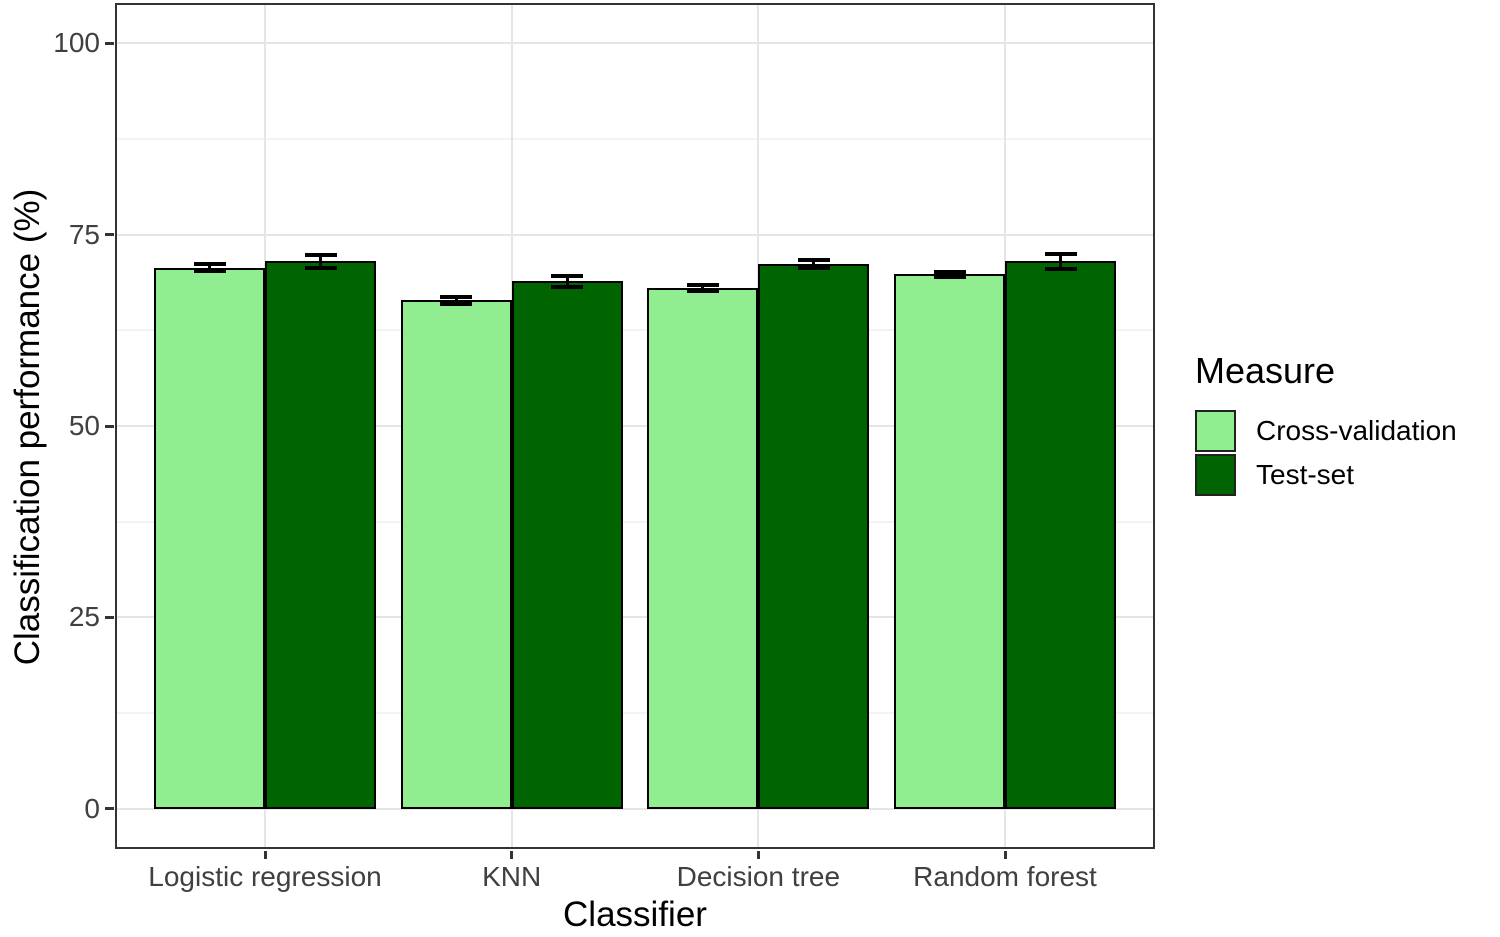  I want to click on y-axis-title: Classification performance (%), so click(27, 427).